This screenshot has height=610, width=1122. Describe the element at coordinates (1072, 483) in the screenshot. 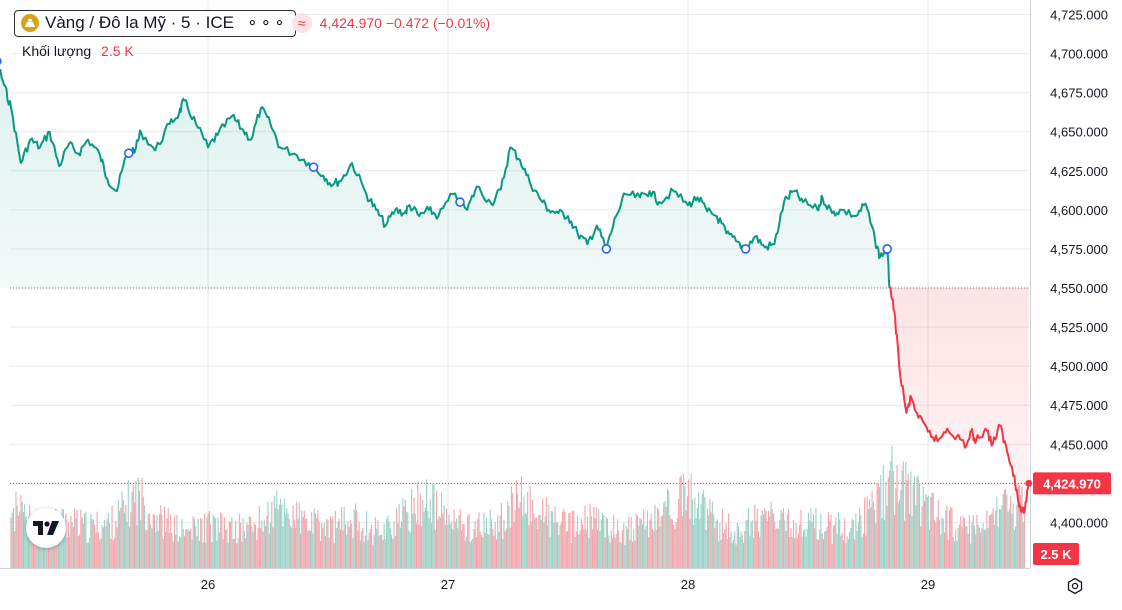

I see `last-price-label: 4,424.970` at that location.